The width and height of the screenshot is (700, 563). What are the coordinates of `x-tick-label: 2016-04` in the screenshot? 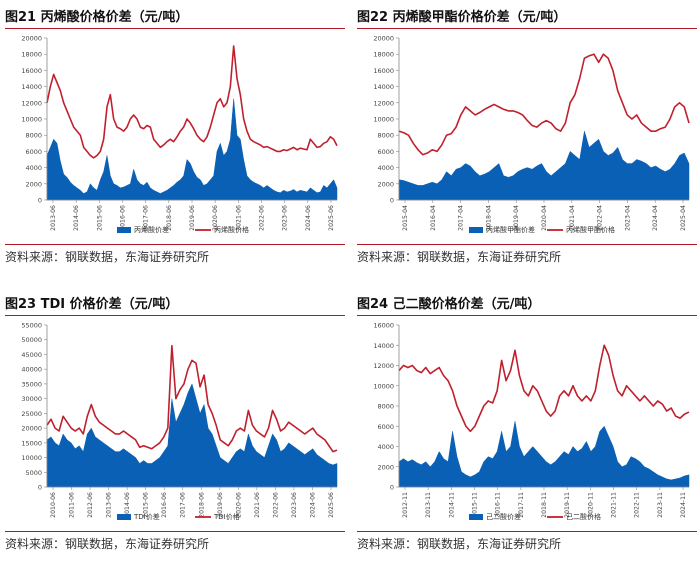 It's located at (433, 218).